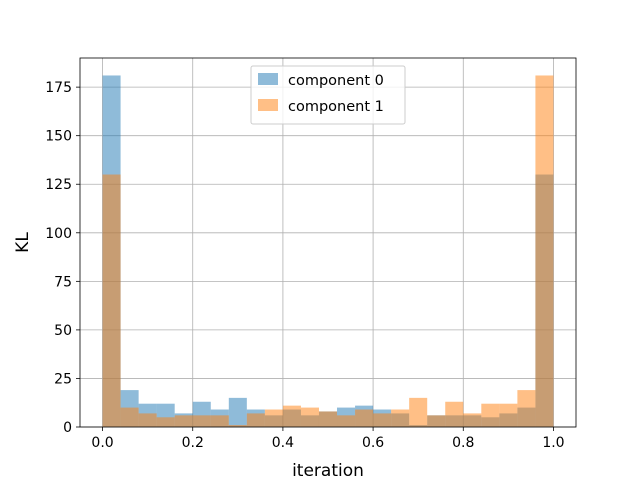 This screenshot has height=480, width=640. Describe the element at coordinates (553, 443) in the screenshot. I see `x-tick-label-5: 1.0` at that location.